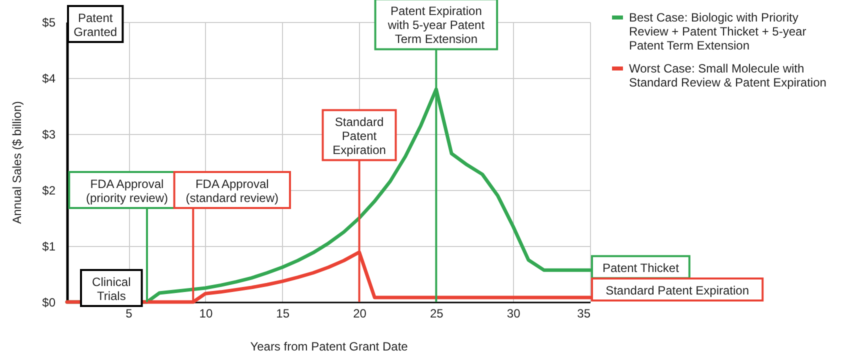 The width and height of the screenshot is (841, 361). What do you see at coordinates (283, 313) in the screenshot?
I see `x-tick-label: 15` at bounding box center [283, 313].